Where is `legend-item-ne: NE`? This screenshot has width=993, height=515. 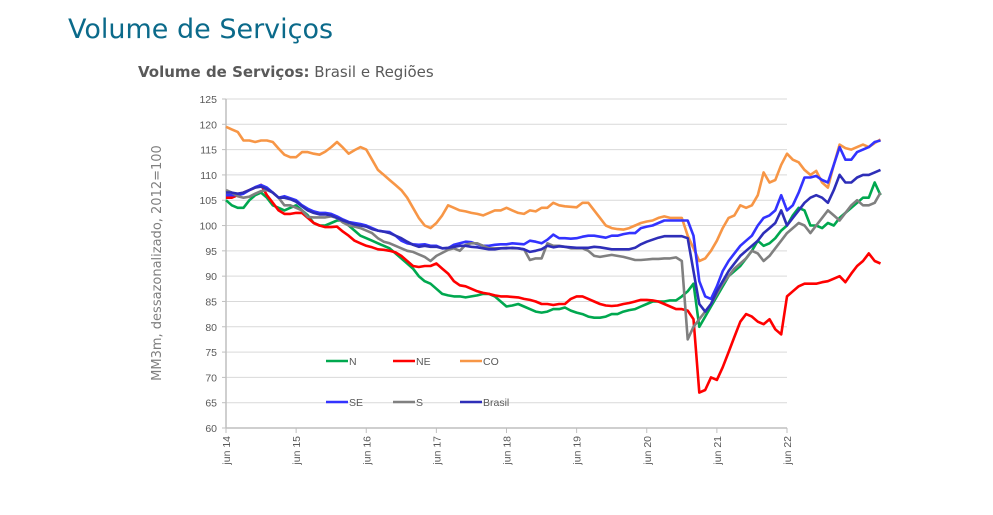
legend-item-ne: NE is located at coordinates (412, 362).